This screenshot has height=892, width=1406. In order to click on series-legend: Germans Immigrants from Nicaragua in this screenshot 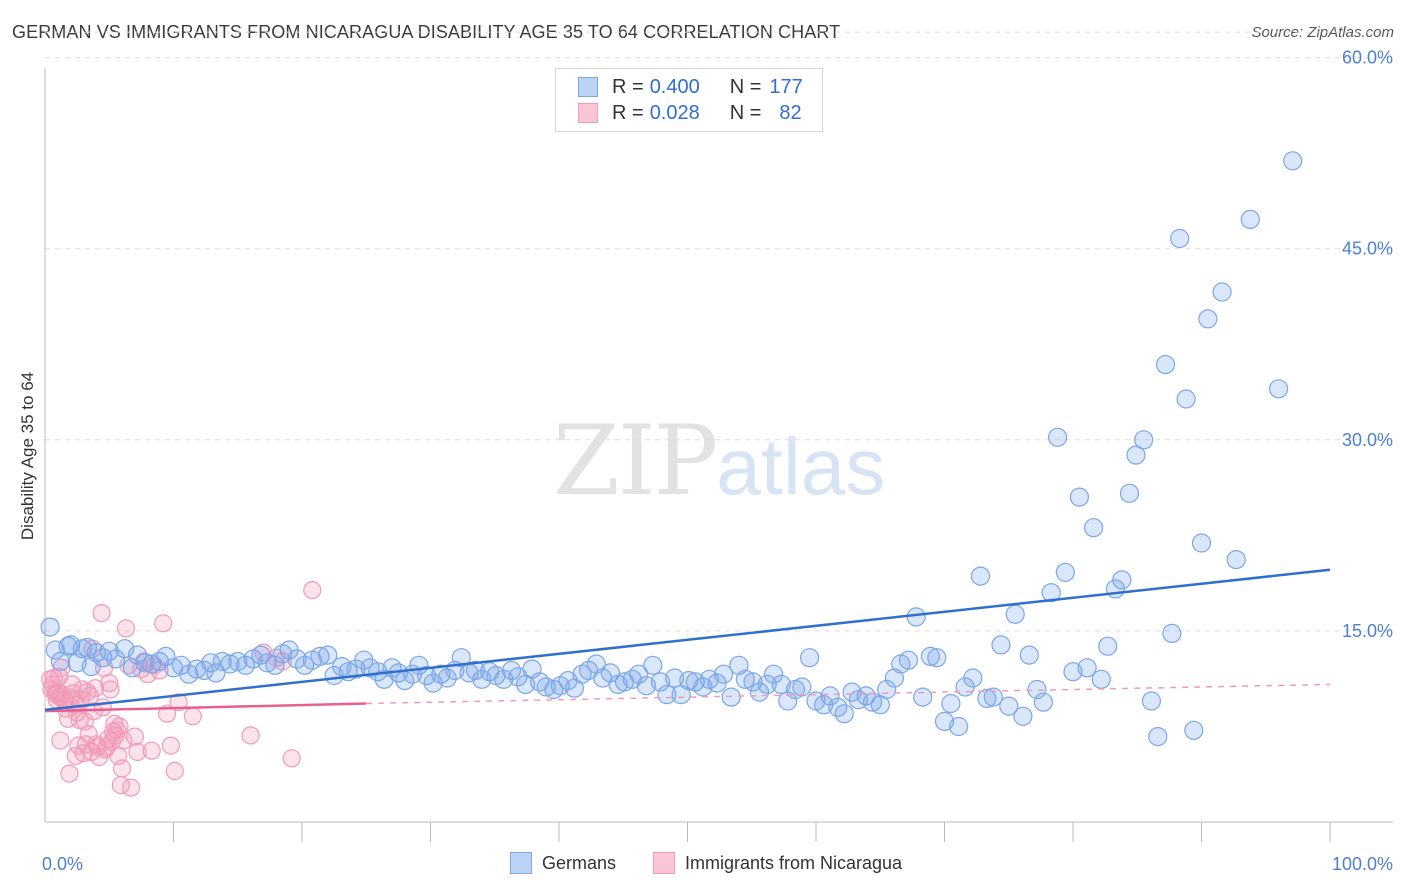, I will do `click(703, 865)`.